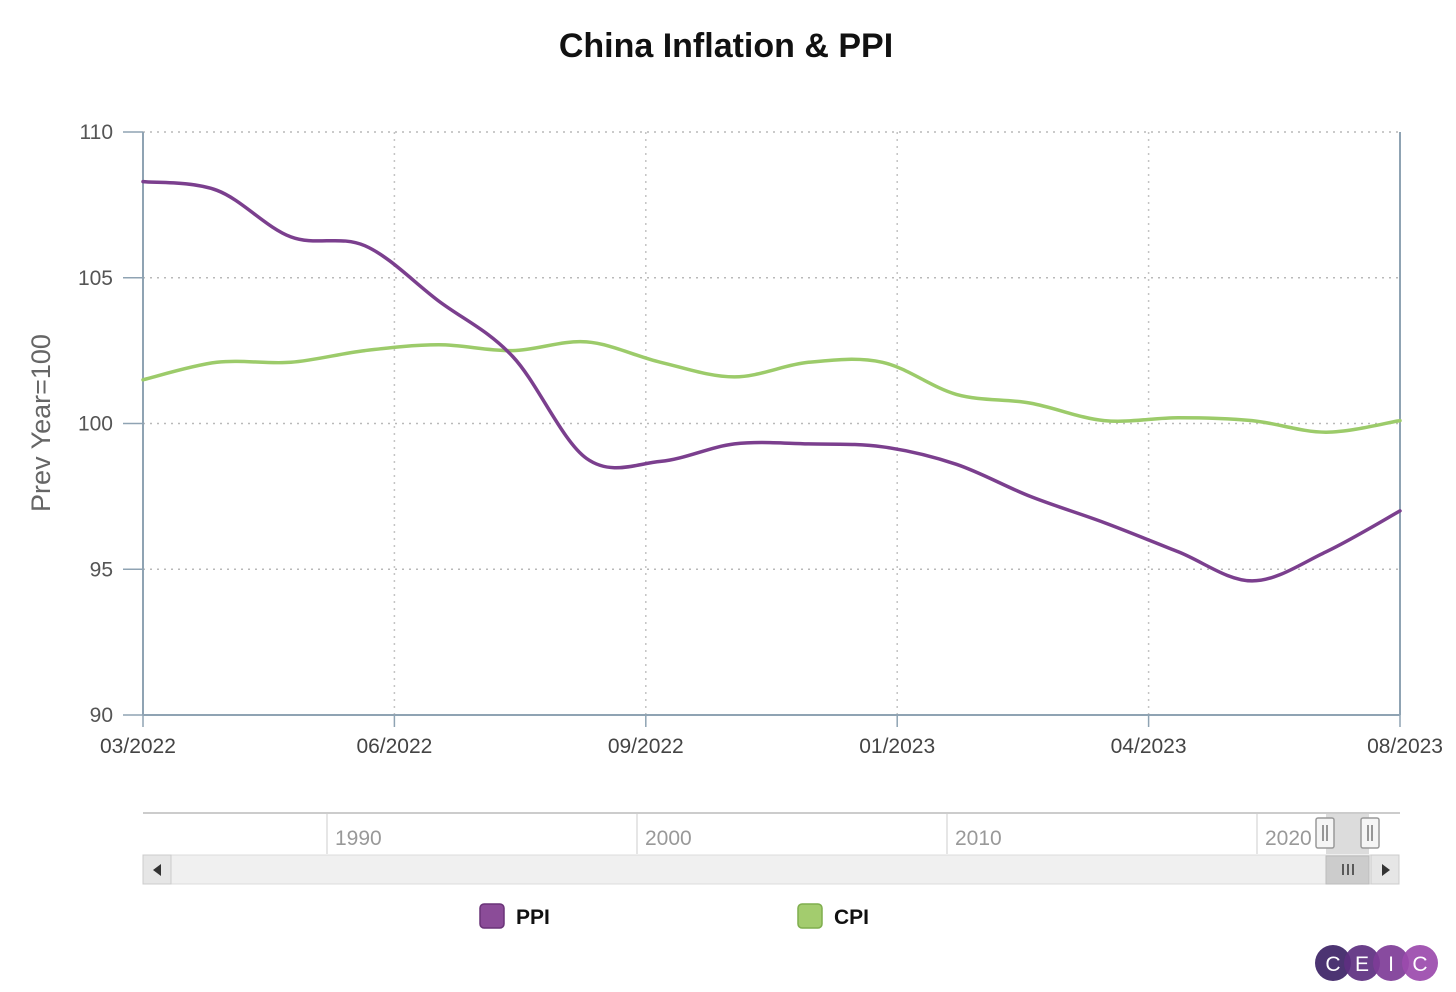 The height and width of the screenshot is (992, 1456). I want to click on y-tick-label: 110, so click(96, 132).